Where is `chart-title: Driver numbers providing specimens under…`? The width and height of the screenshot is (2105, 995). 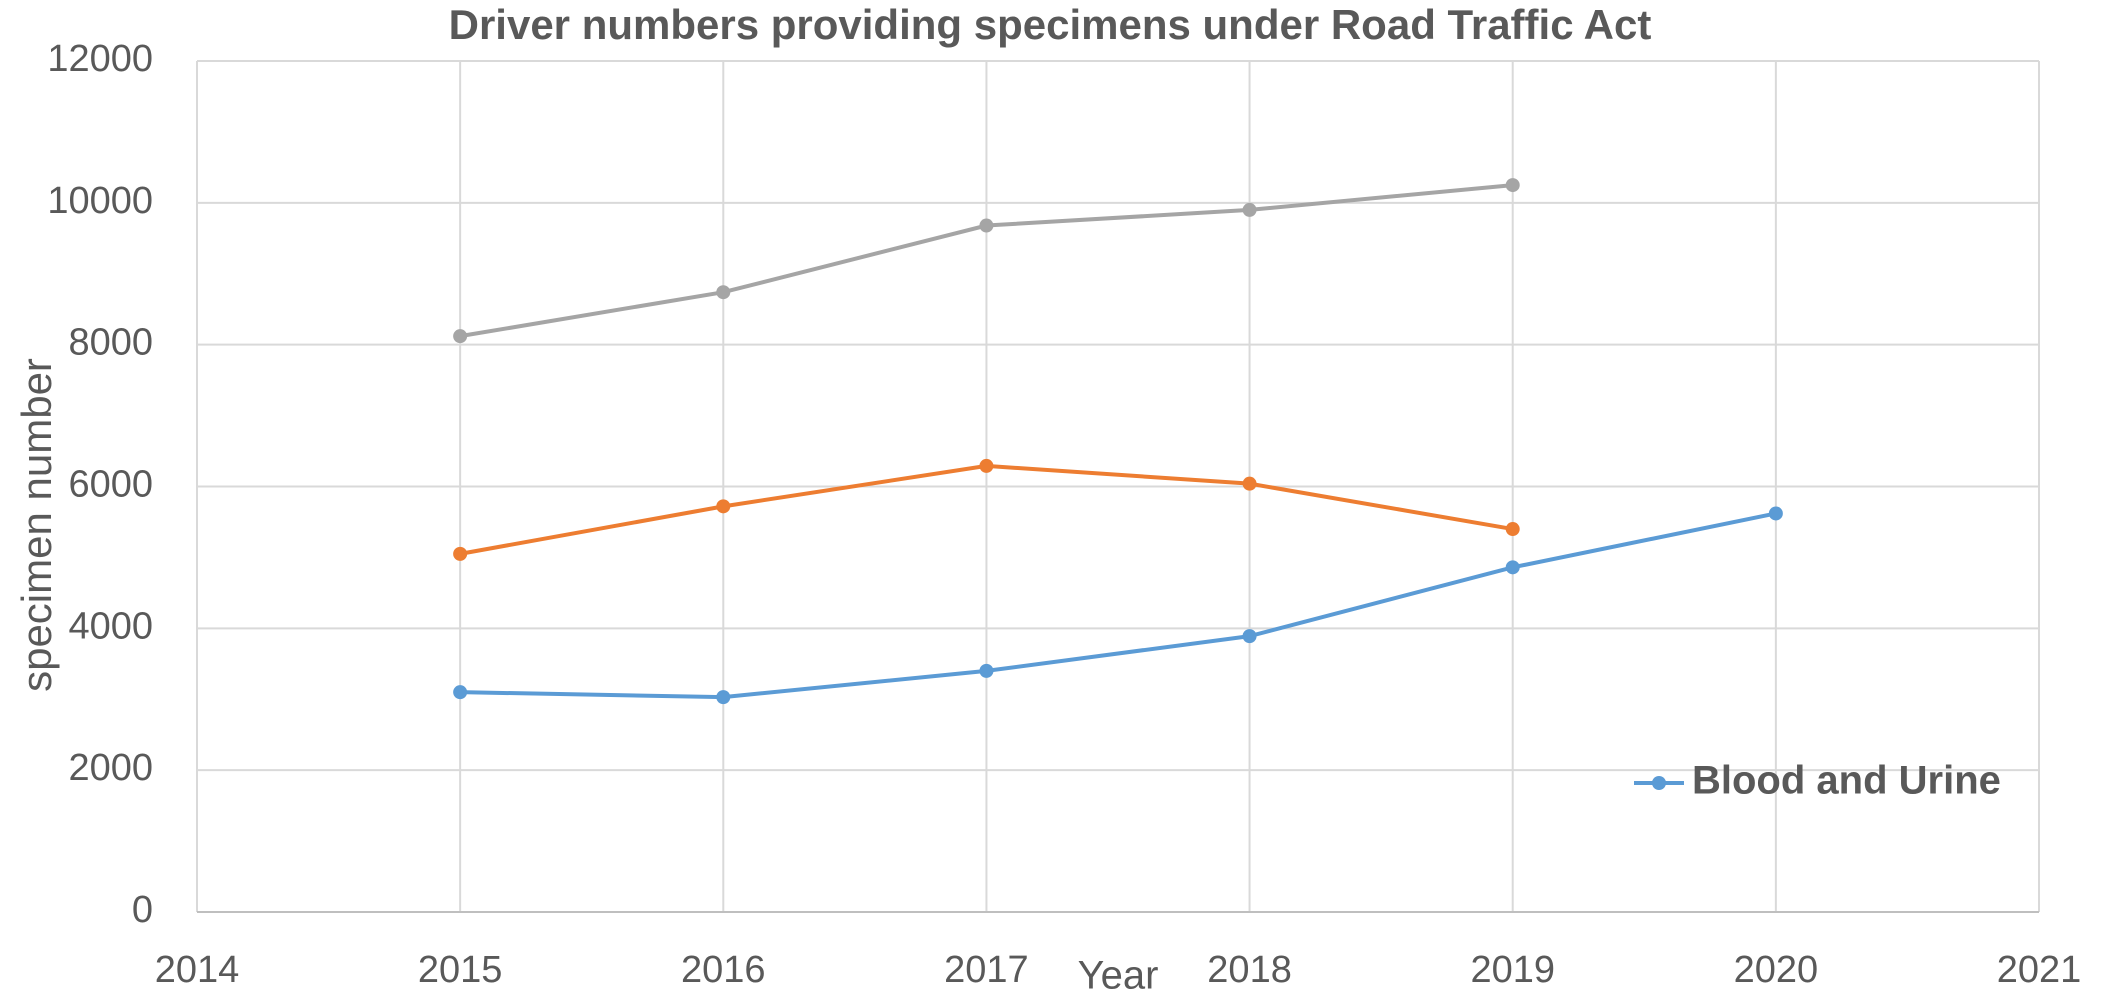 chart-title: Driver numbers providing specimens under… is located at coordinates (1050, 24).